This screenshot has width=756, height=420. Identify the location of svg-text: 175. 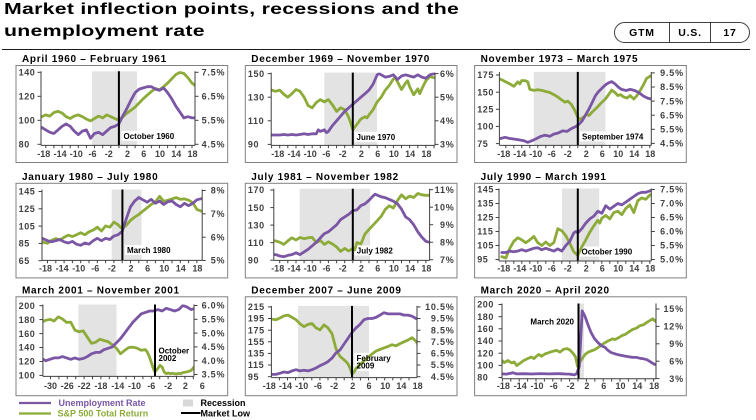
(485, 75).